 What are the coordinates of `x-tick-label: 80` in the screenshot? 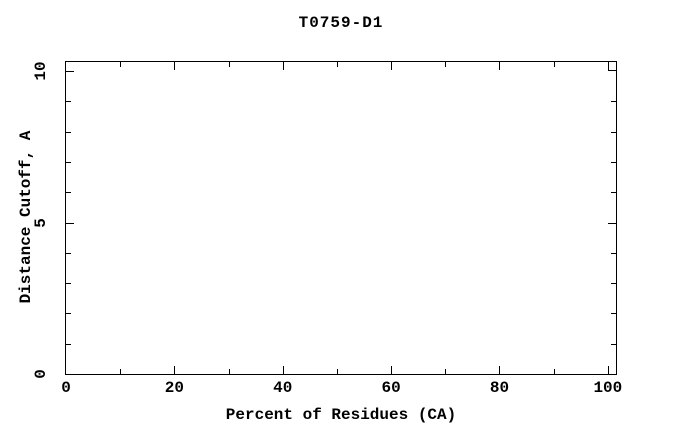 It's located at (499, 388).